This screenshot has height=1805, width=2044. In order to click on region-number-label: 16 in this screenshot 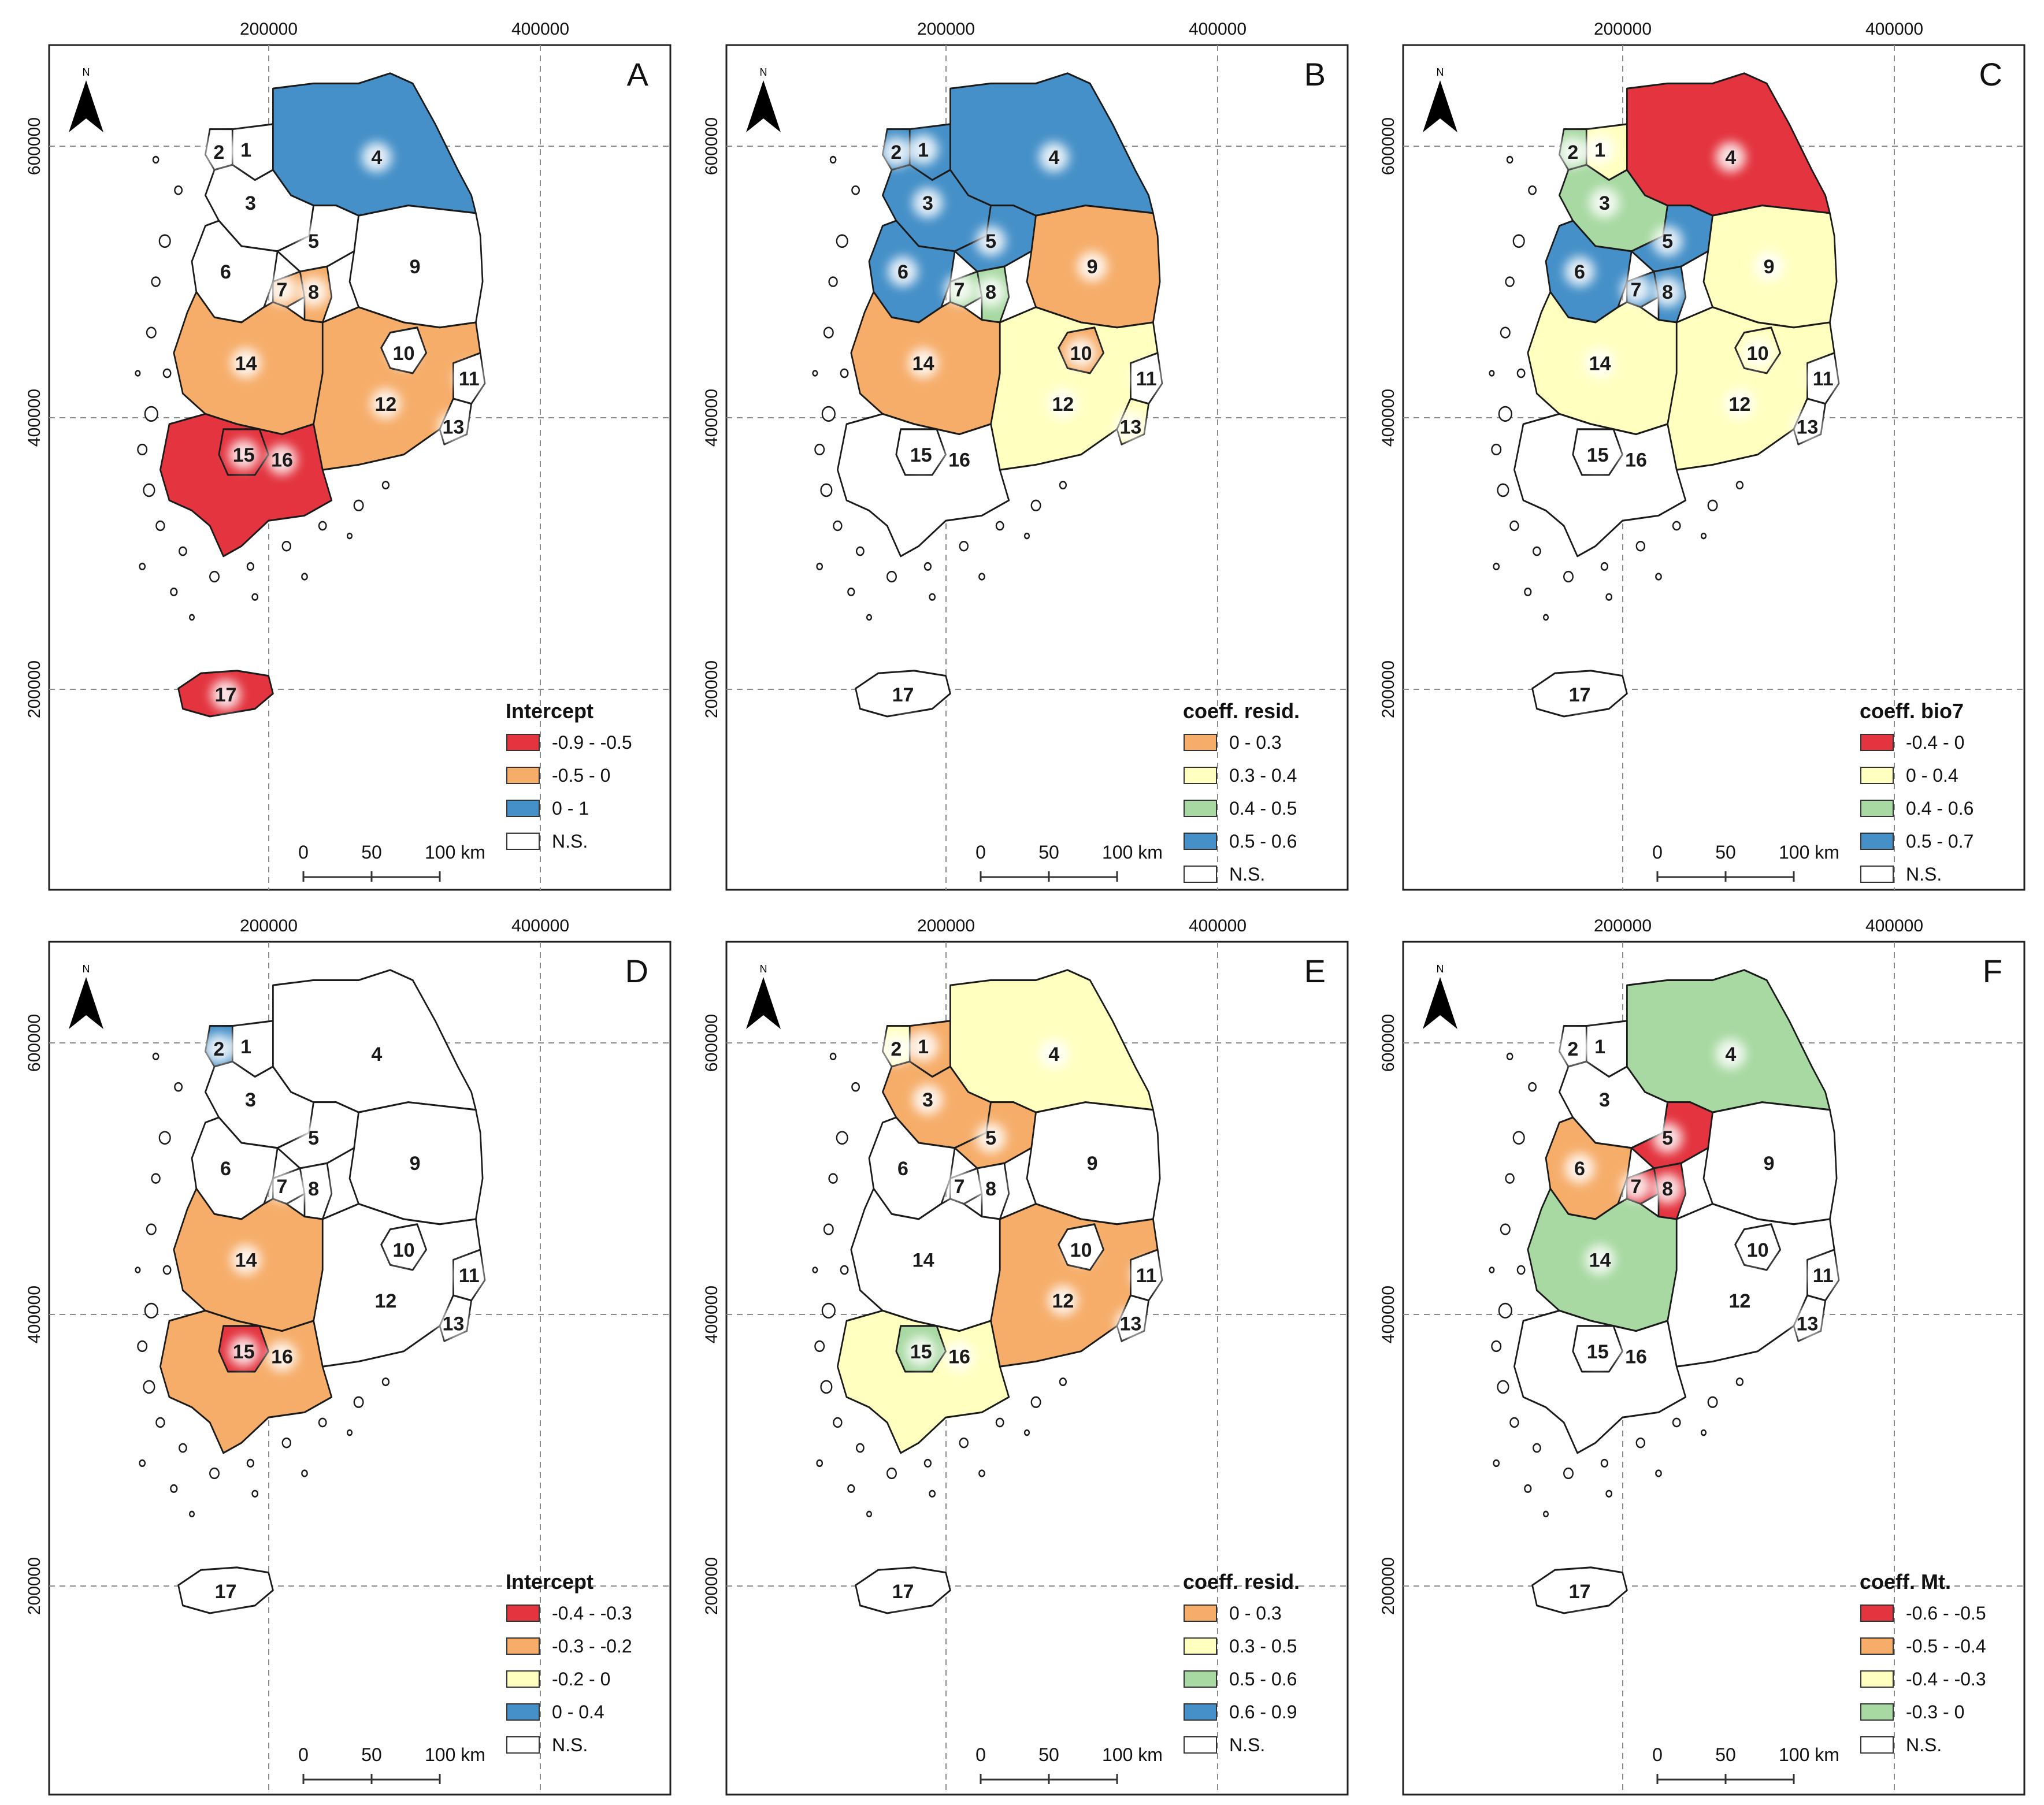, I will do `click(959, 460)`.